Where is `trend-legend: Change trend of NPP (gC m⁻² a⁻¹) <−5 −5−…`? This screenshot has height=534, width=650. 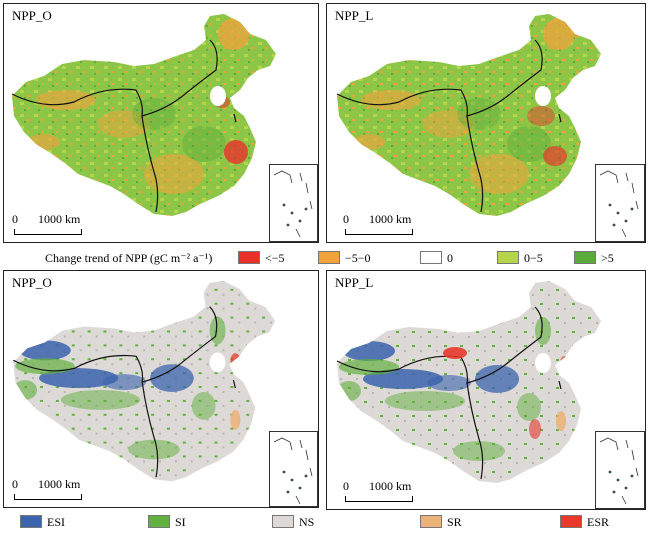 trend-legend: Change trend of NPP (gC m⁻² a⁻¹) <−5 −5−… is located at coordinates (325, 259).